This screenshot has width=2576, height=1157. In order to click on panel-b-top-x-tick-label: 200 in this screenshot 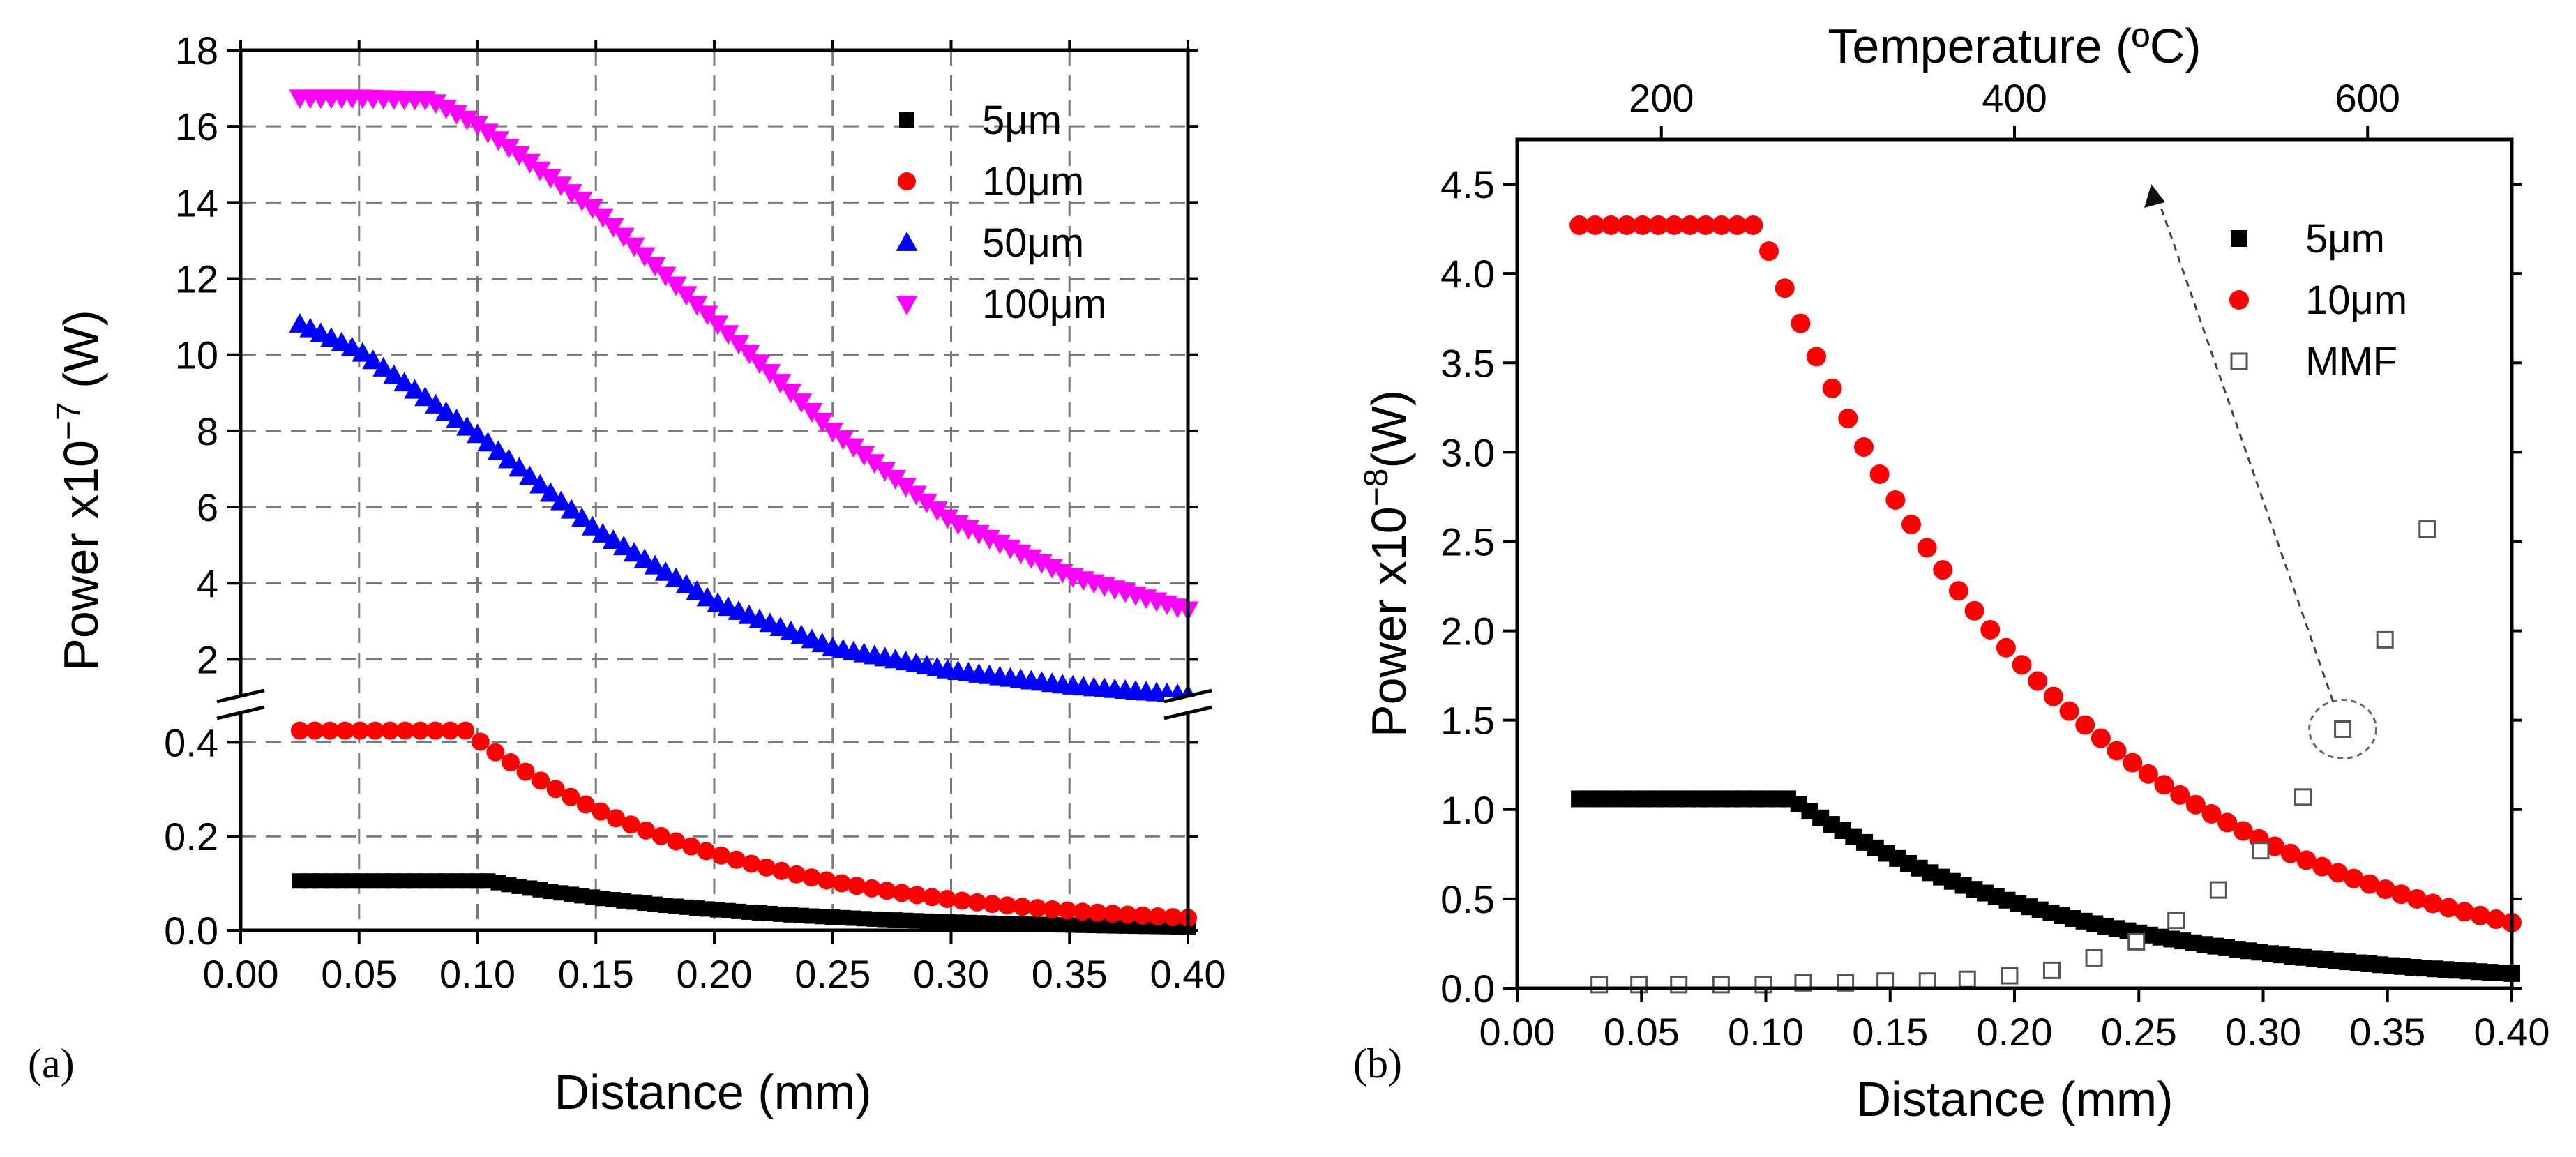, I will do `click(1661, 98)`.